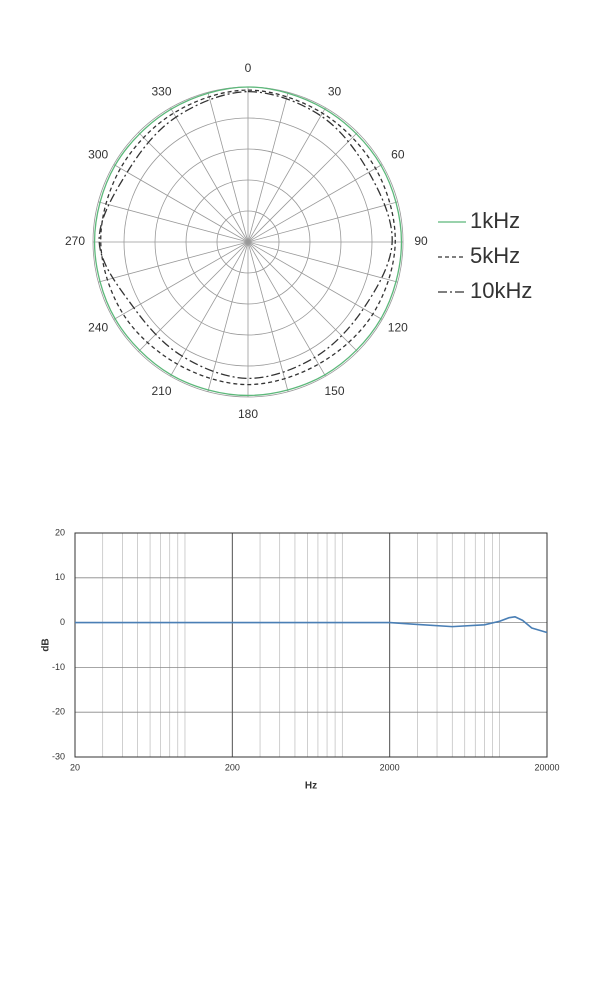  Describe the element at coordinates (390, 767) in the screenshot. I see `x-tick-label: 2000` at that location.